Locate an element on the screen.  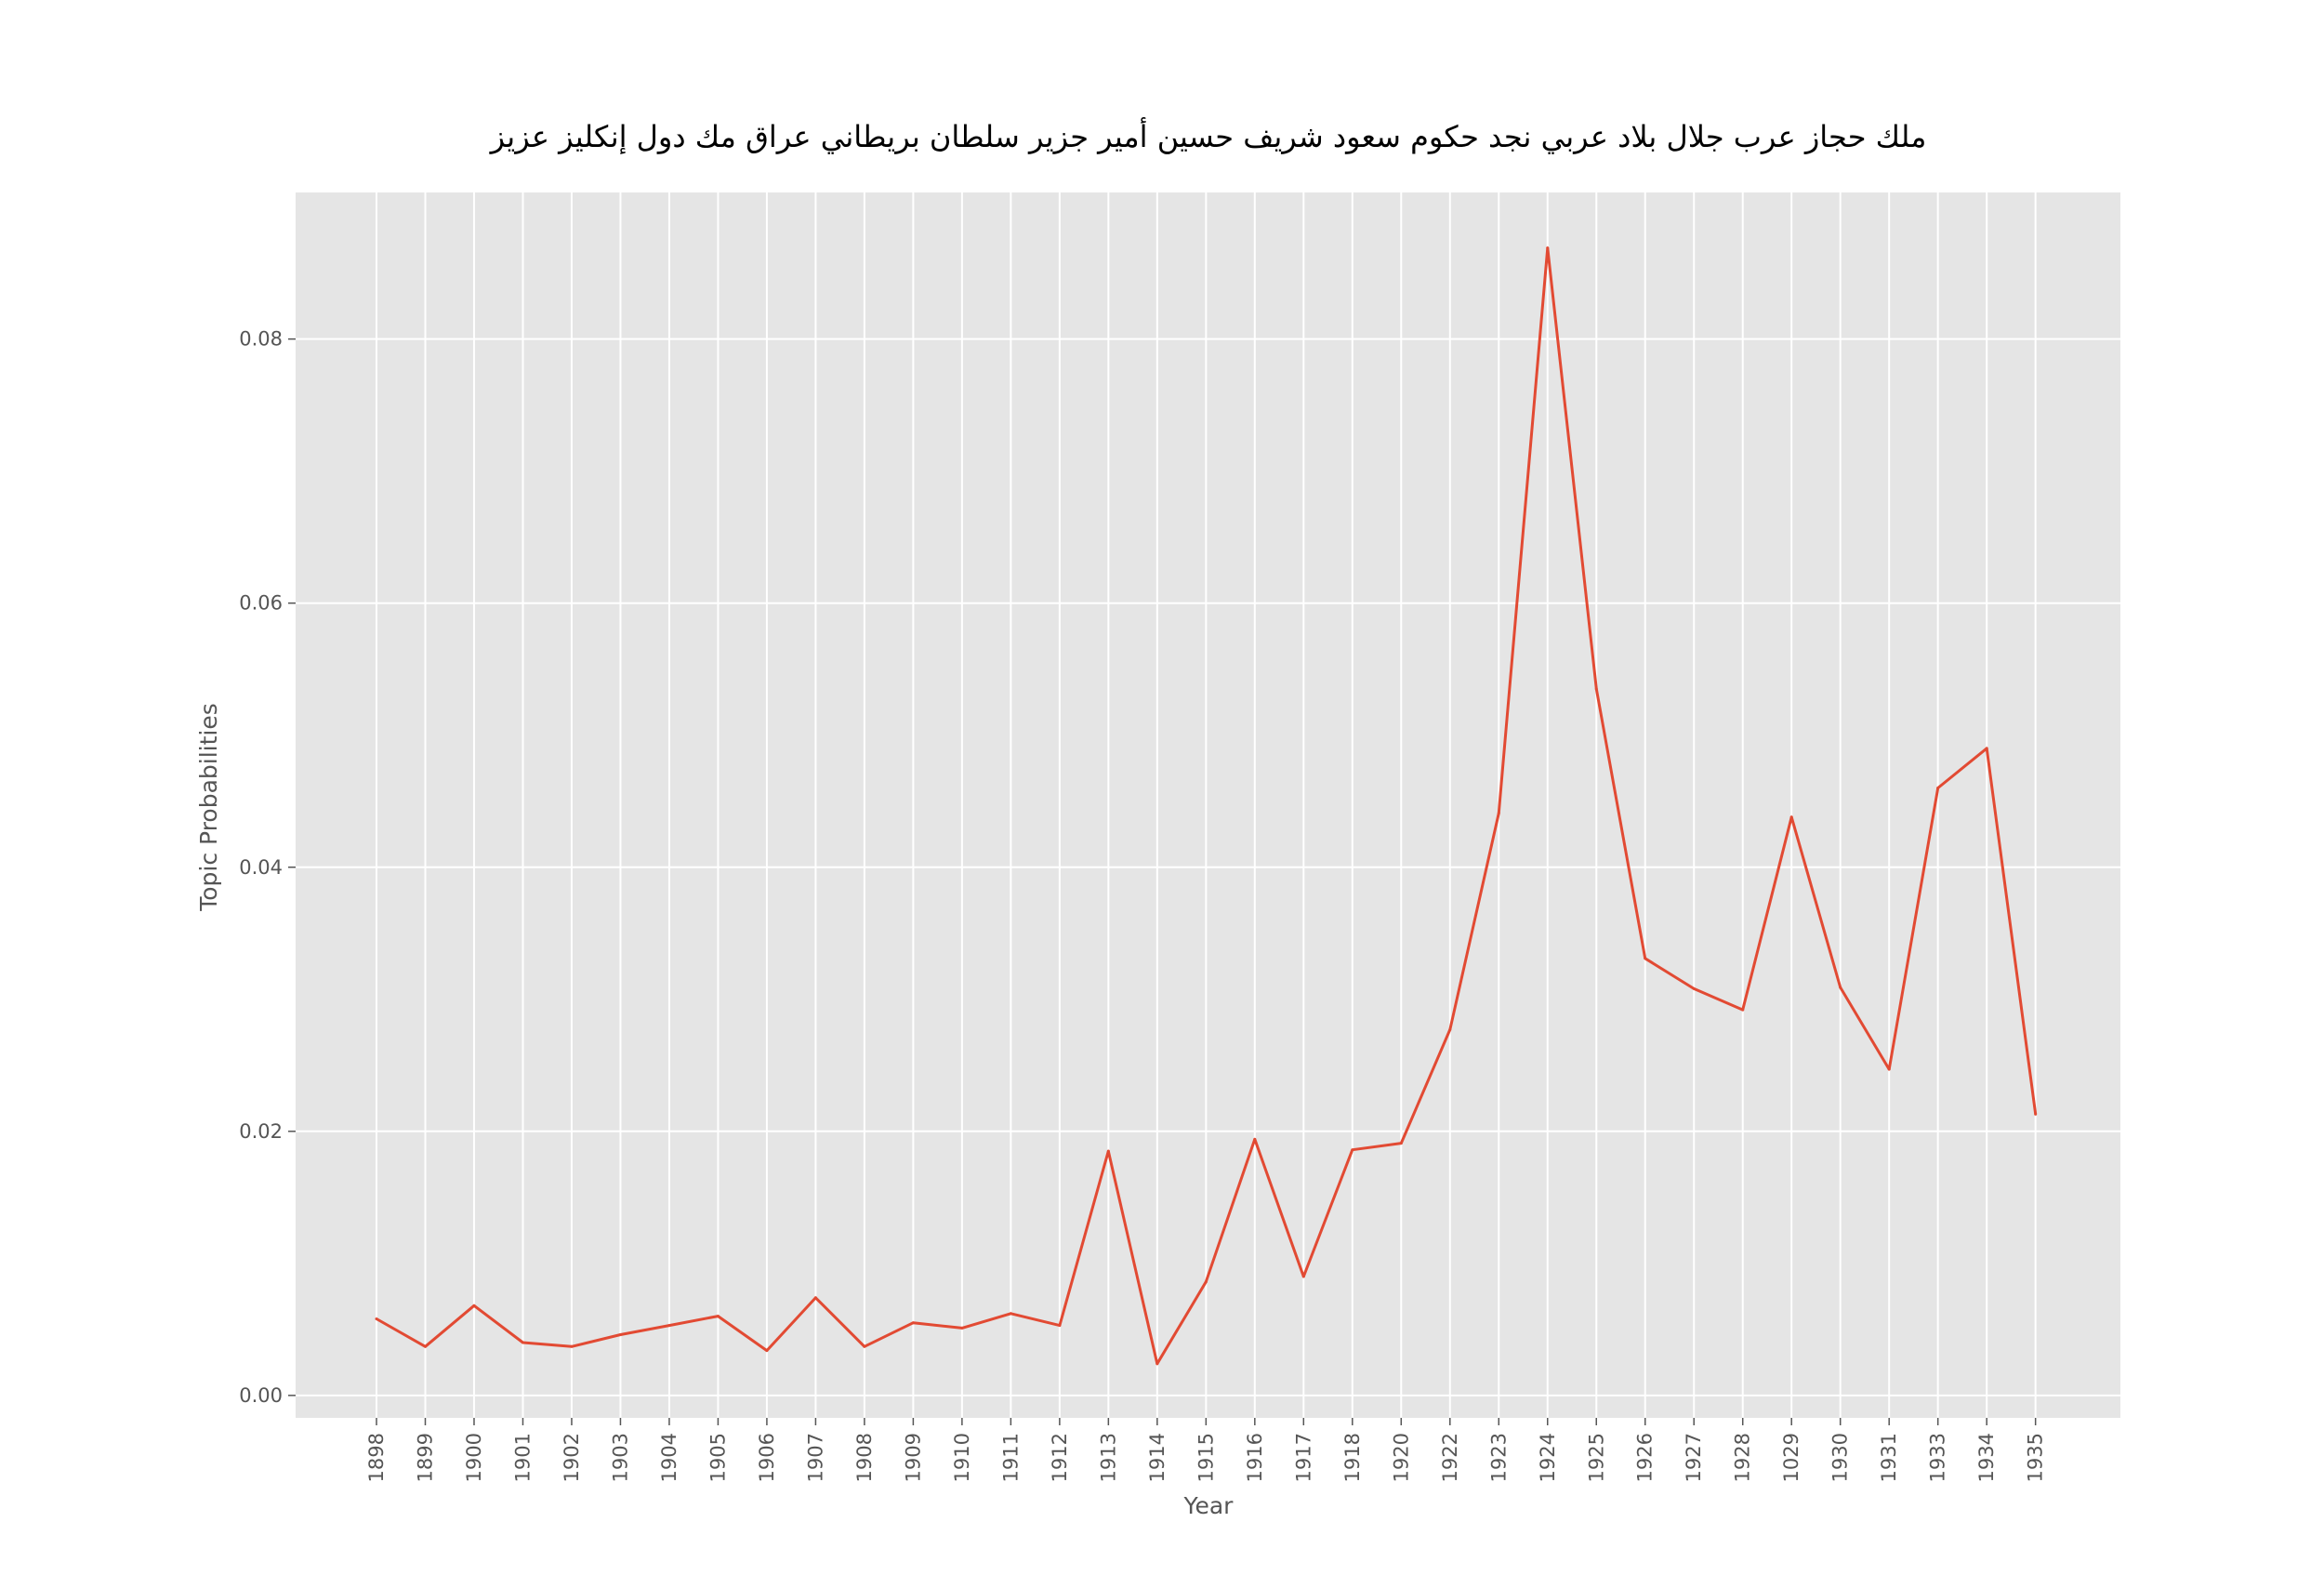
y-axis-ticks: 0.00 0.02 0.04 0.06 0.08 is located at coordinates (267, 867).